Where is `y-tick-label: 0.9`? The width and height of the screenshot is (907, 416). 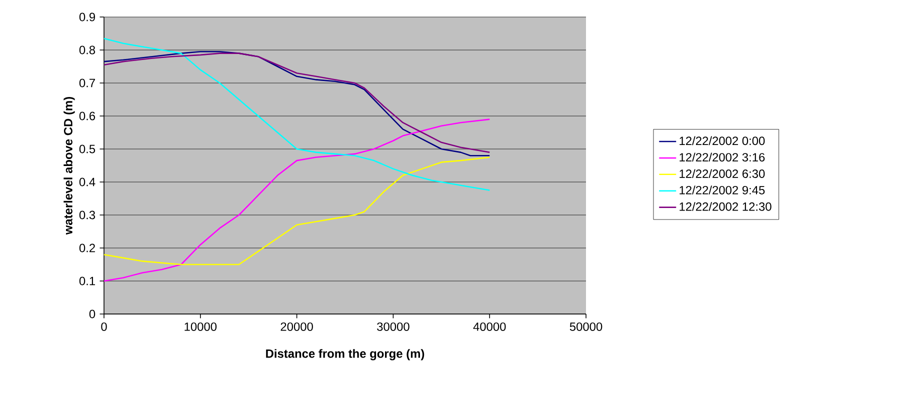 y-tick-label: 0.9 is located at coordinates (87, 17).